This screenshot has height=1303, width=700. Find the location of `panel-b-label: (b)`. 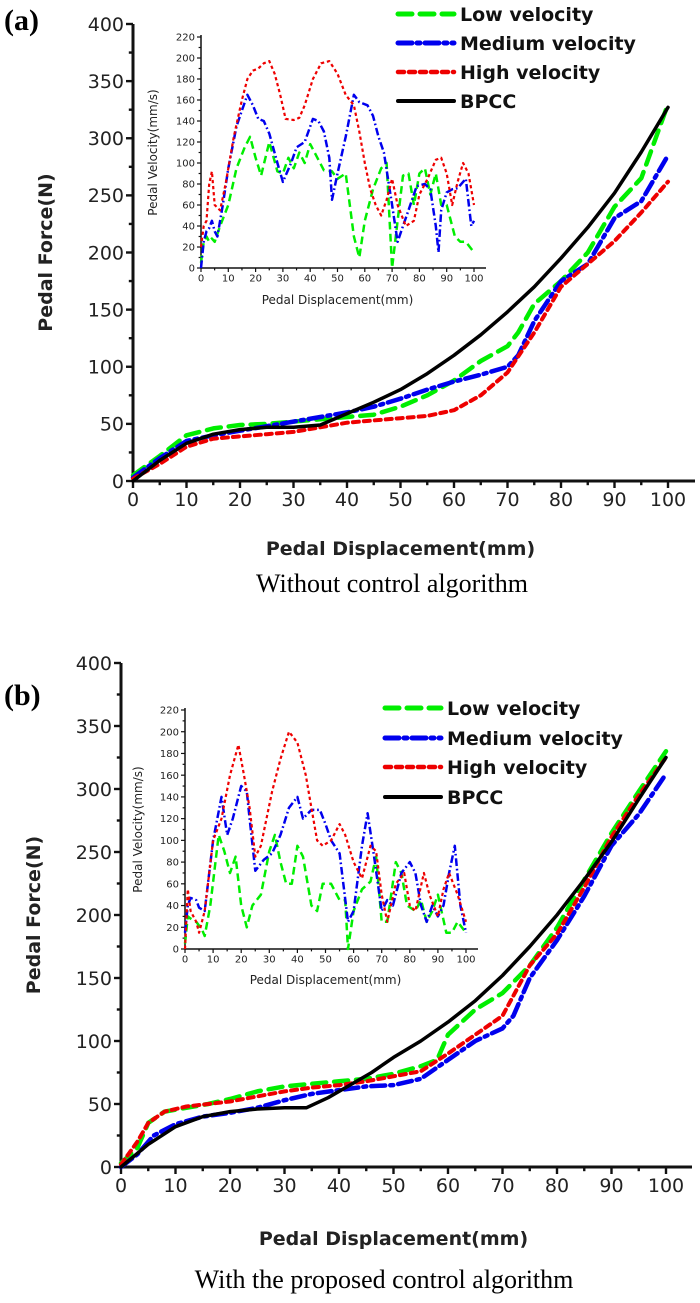

panel-b-label: (b) is located at coordinates (22, 695).